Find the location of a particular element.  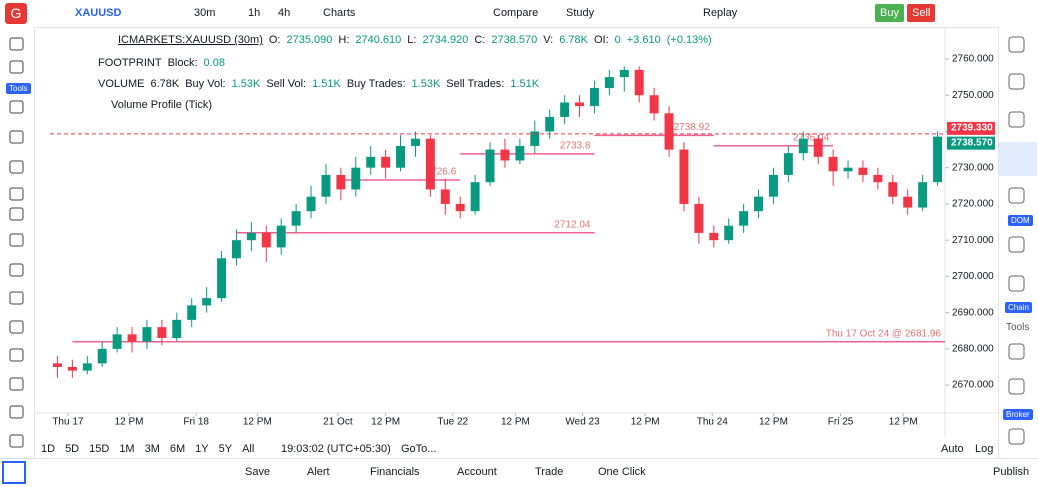

y-tick-label: 2720.000 is located at coordinates (973, 204).